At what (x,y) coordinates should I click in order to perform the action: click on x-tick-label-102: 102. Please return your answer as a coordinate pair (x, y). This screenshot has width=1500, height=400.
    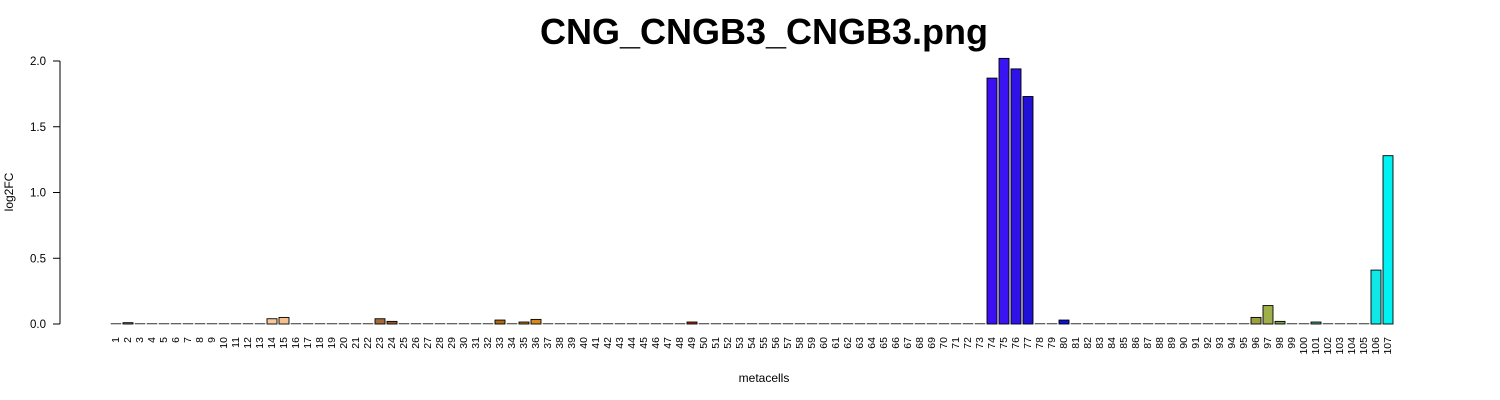
    Looking at the image, I should click on (1328, 346).